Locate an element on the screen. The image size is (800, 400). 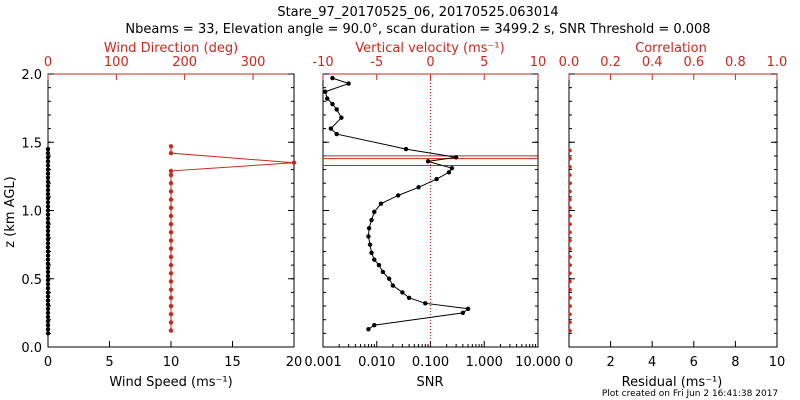
right-top-axis-label: Correlation is located at coordinates (671, 48).